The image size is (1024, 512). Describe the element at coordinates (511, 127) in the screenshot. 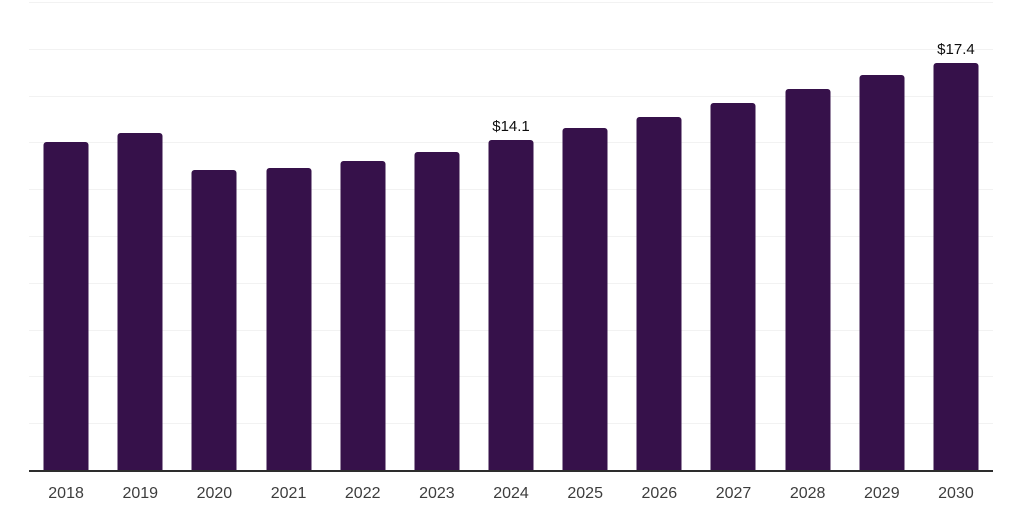

I see `bar-value-label: $14.1` at that location.